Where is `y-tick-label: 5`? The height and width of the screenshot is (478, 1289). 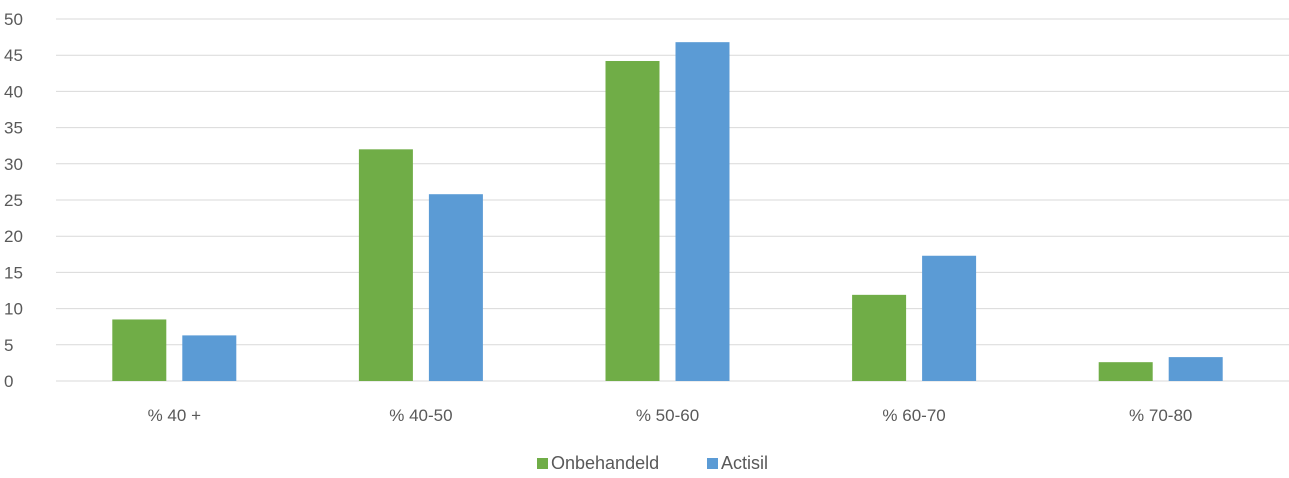 y-tick-label: 5 is located at coordinates (8, 345).